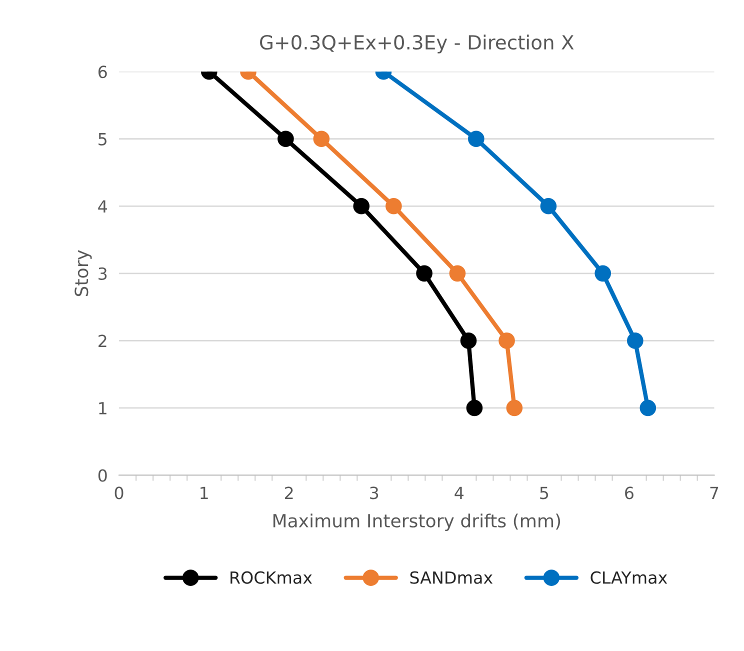  I want to click on x-tick-label: 0, so click(119, 493).